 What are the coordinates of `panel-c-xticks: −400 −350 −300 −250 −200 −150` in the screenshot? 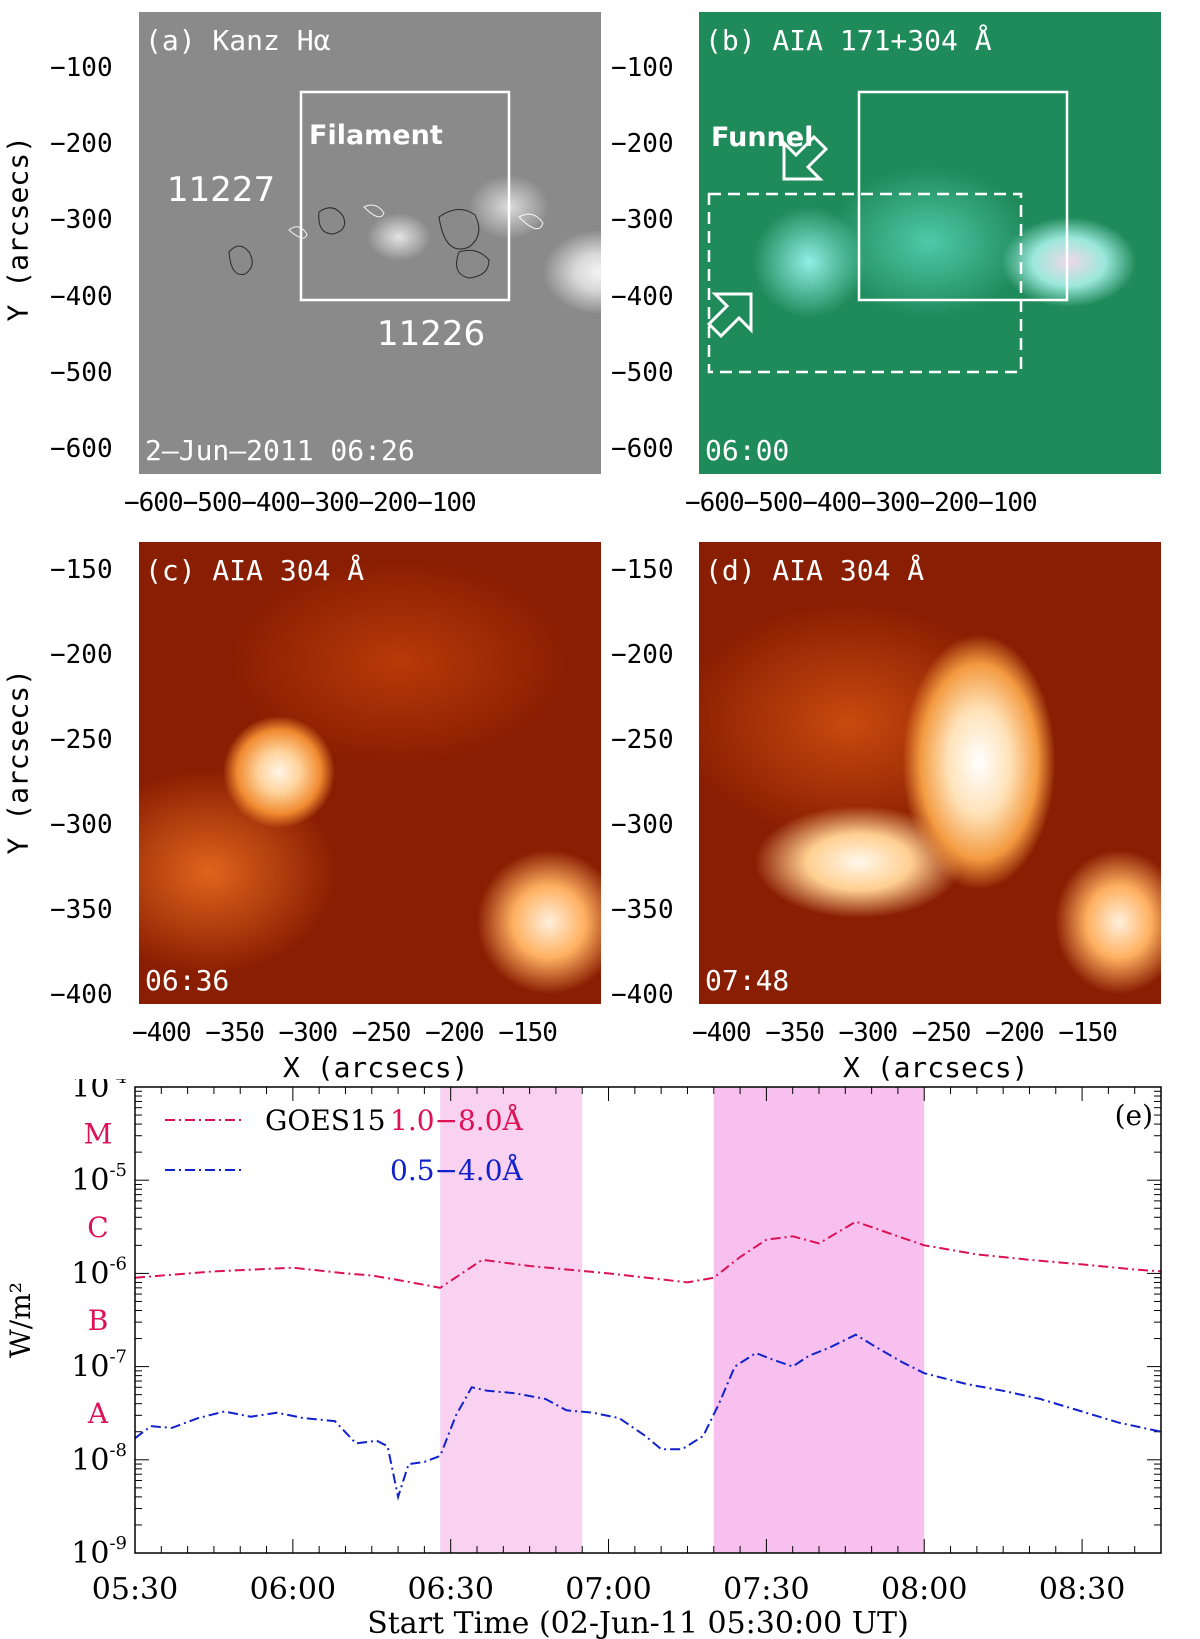 It's located at (345, 1033).